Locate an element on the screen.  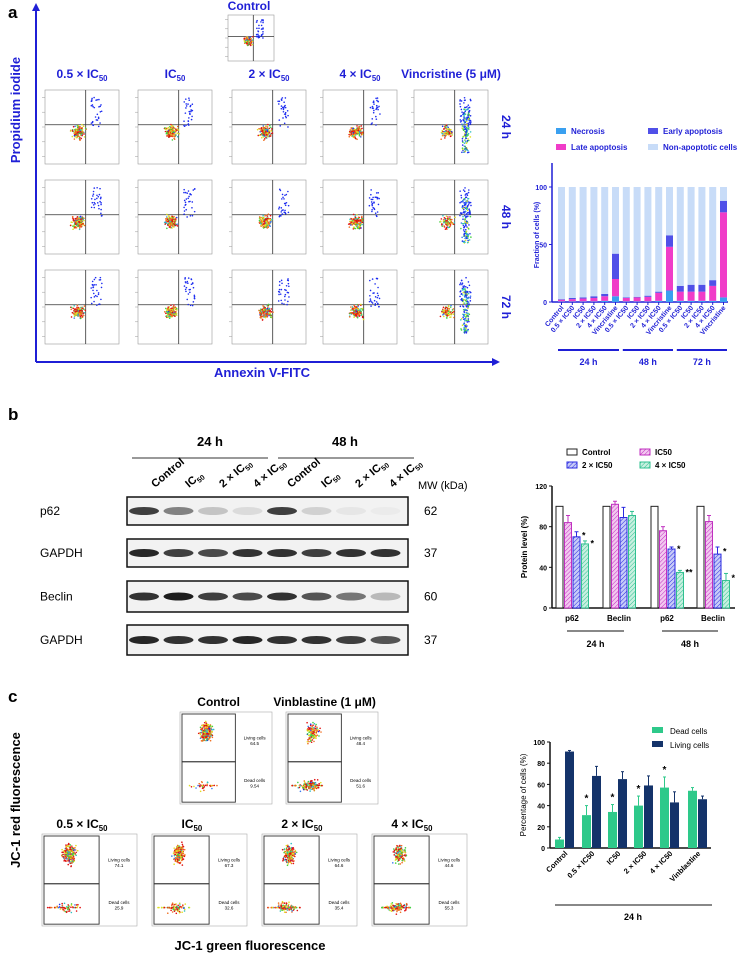
protein-band is located at coordinates (316, 640).